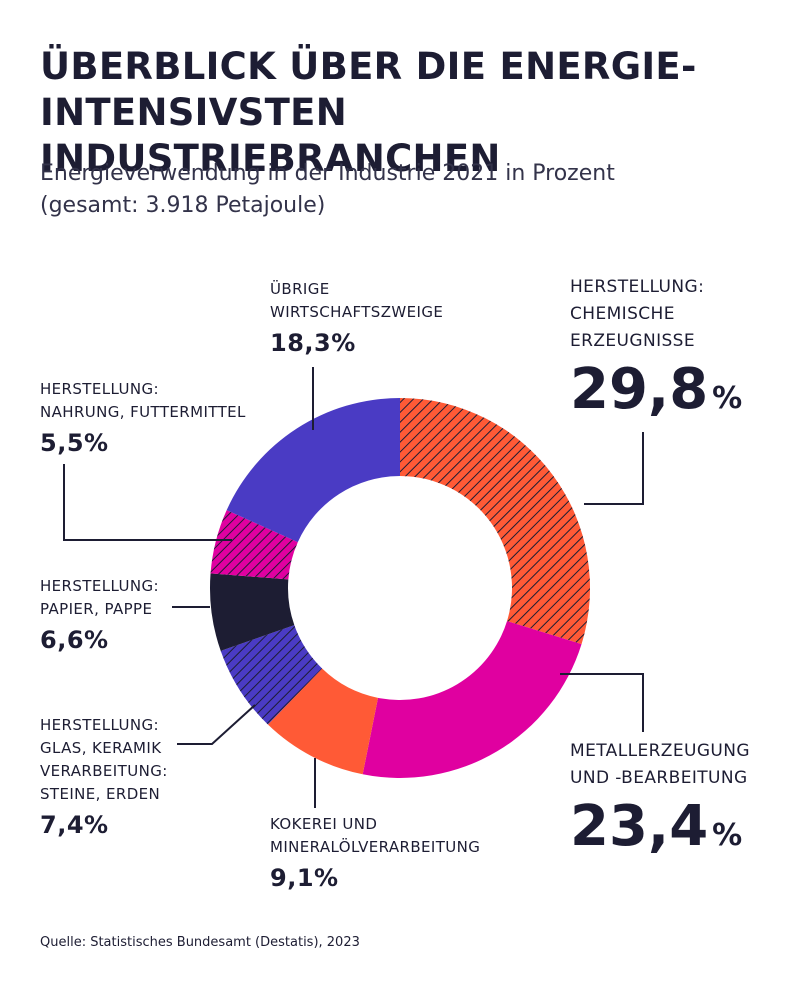 The width and height of the screenshot is (800, 985). Describe the element at coordinates (495, 521) in the screenshot. I see `slice-chemie-hatch` at that location.